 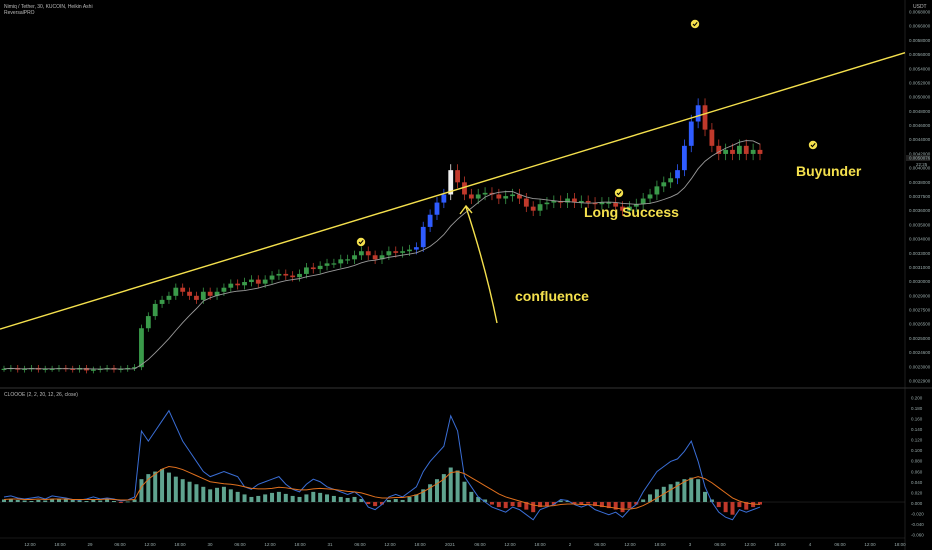 I want to click on price-marker, so click(x=918, y=157).